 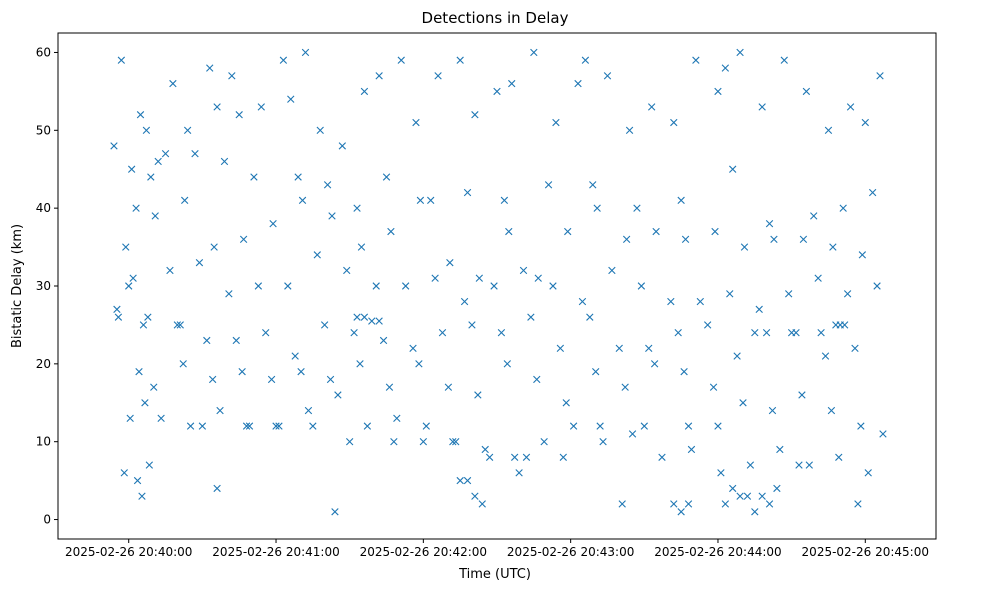 What do you see at coordinates (17, 286) in the screenshot?
I see `y-axis-label: Bistatic Delay (km)` at bounding box center [17, 286].